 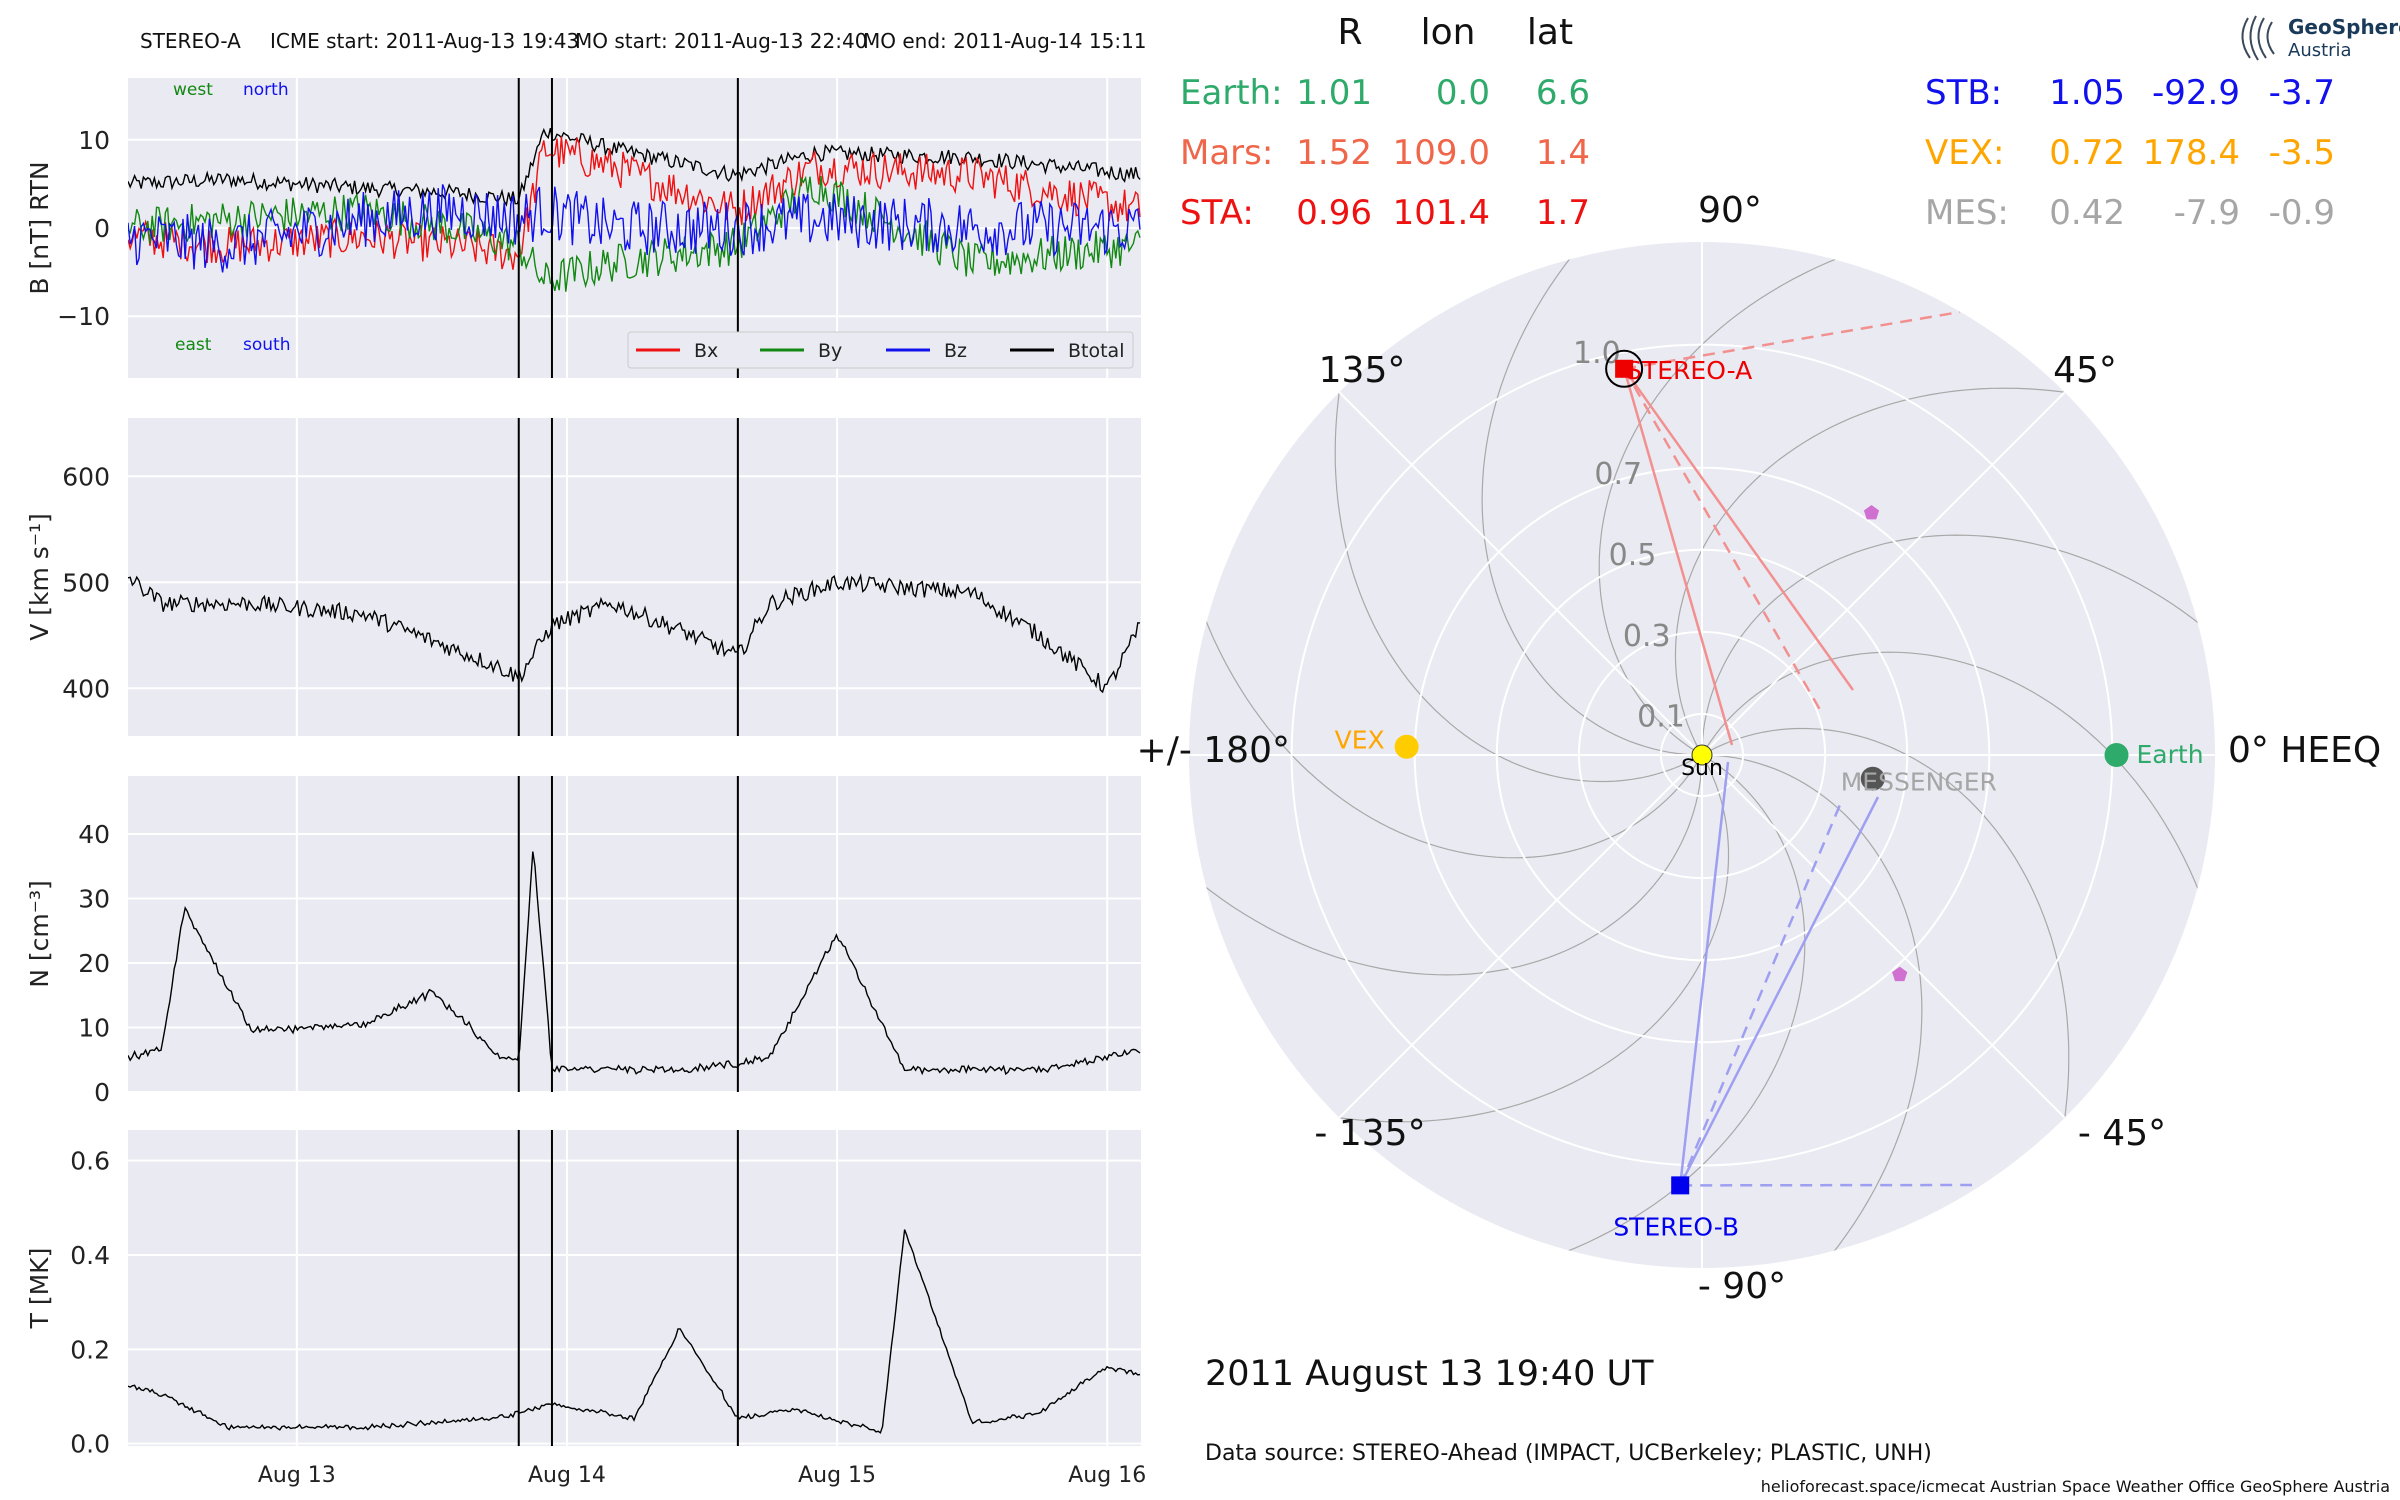 What do you see at coordinates (1633, 555) in the screenshot?
I see `r-tick-label: 0.5` at bounding box center [1633, 555].